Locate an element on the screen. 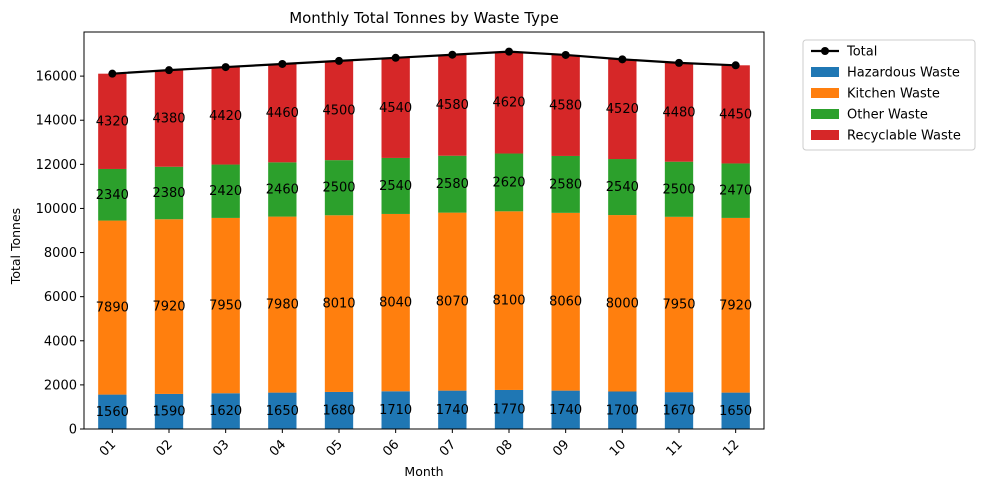  legend-label: Kitchen Waste is located at coordinates (893, 94).